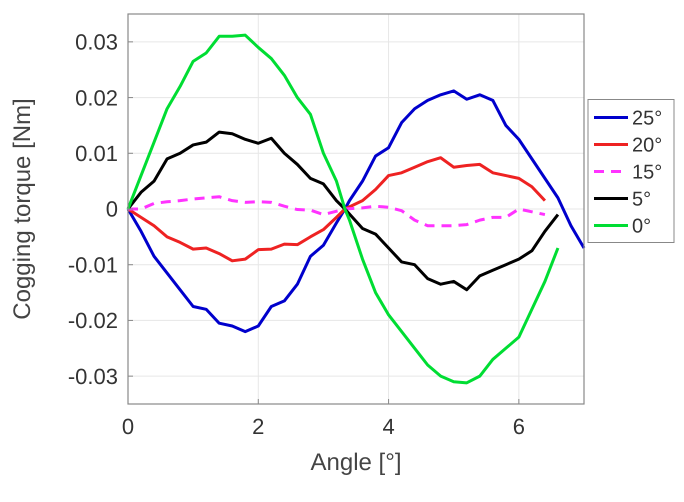  I want to click on y-tick-label: -0.03, so click(93, 376).